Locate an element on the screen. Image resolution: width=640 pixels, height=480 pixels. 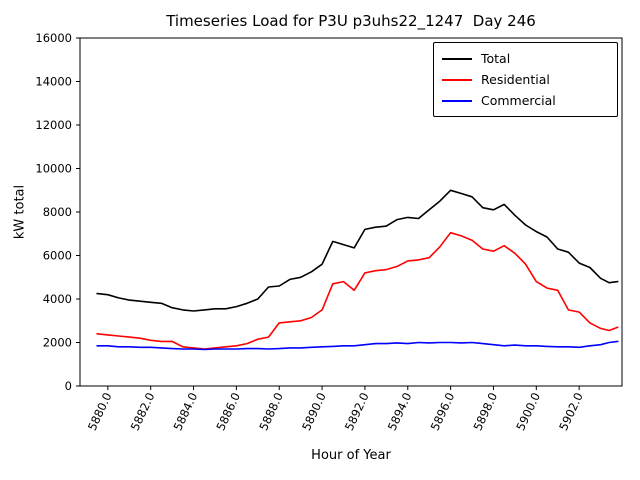
x-tick-label: 5888.0 is located at coordinates (271, 411).